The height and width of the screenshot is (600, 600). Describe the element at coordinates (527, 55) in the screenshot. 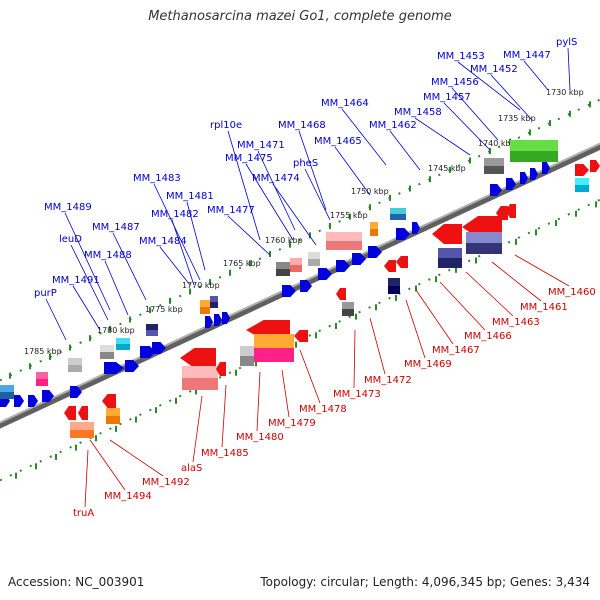

I see `top-gene-label: MM_1447` at that location.